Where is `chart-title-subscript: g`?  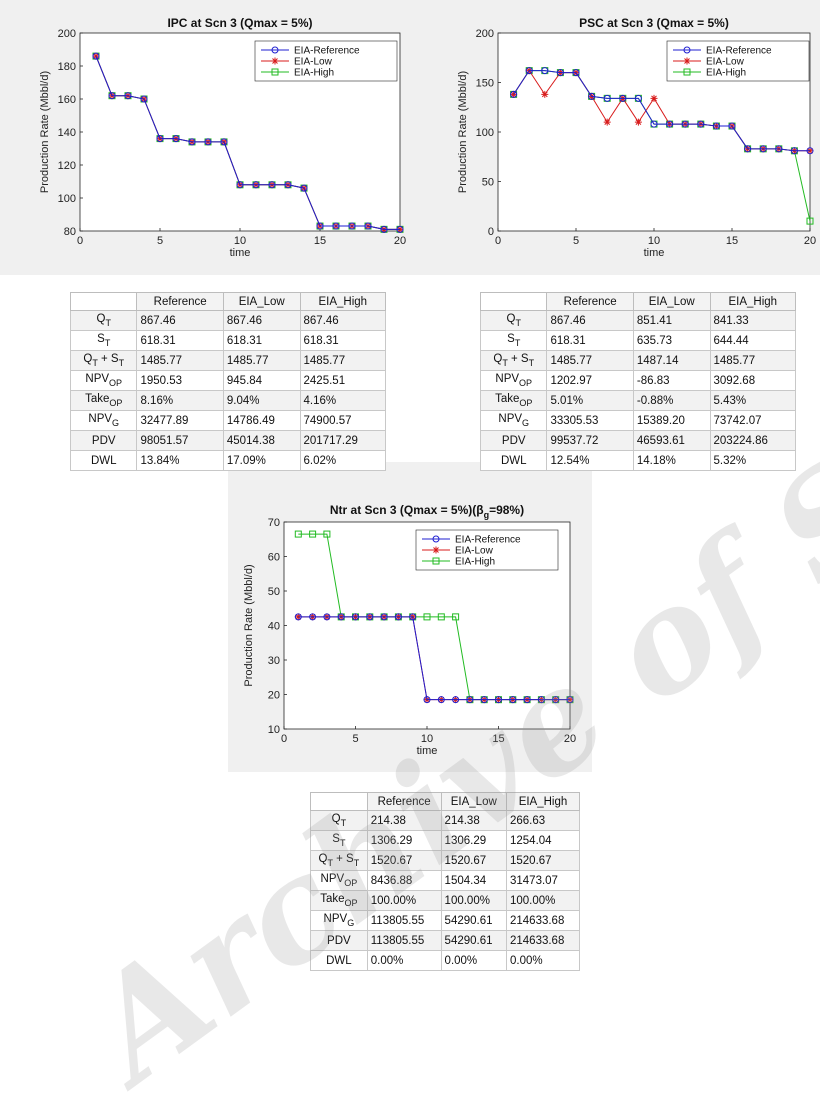
chart-title-subscript: g is located at coordinates (487, 515).